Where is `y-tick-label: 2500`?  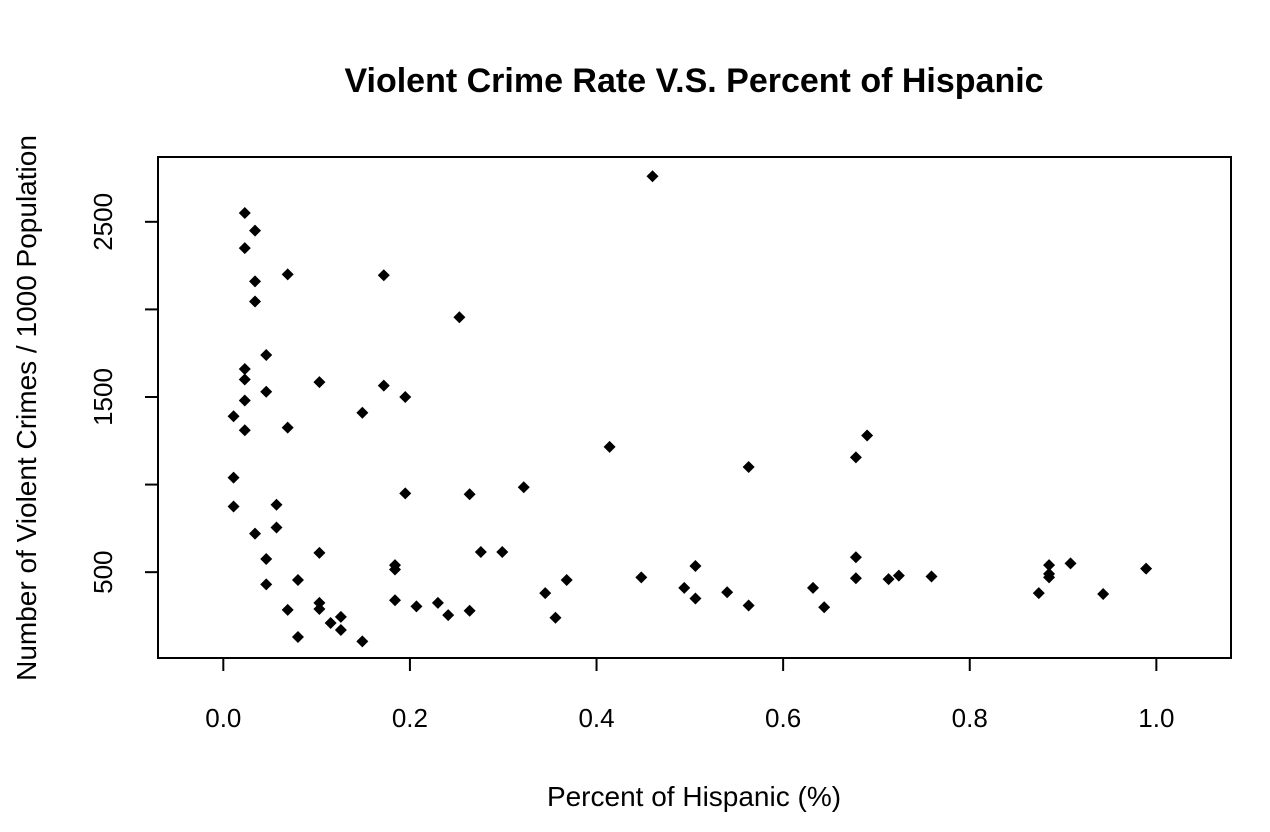 y-tick-label: 2500 is located at coordinates (103, 222).